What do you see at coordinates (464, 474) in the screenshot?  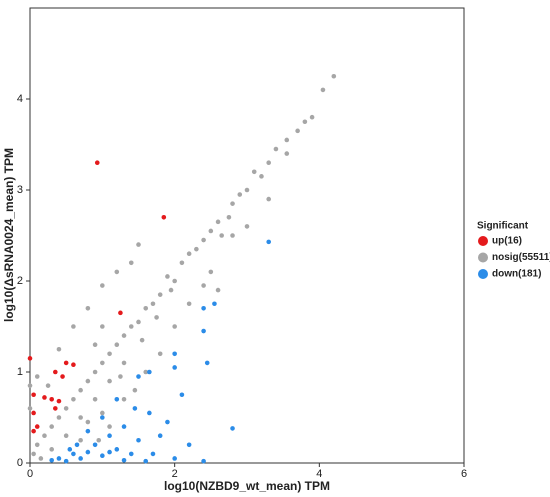 I see `x-tick-label: 6` at bounding box center [464, 474].